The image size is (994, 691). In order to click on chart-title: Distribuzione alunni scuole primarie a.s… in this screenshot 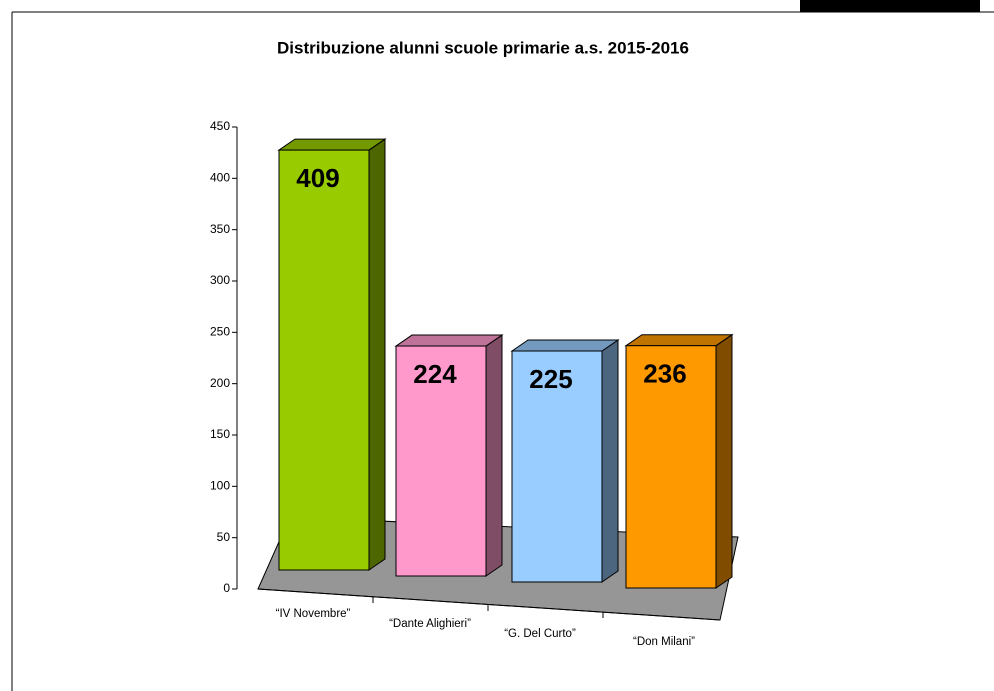, I will do `click(483, 47)`.